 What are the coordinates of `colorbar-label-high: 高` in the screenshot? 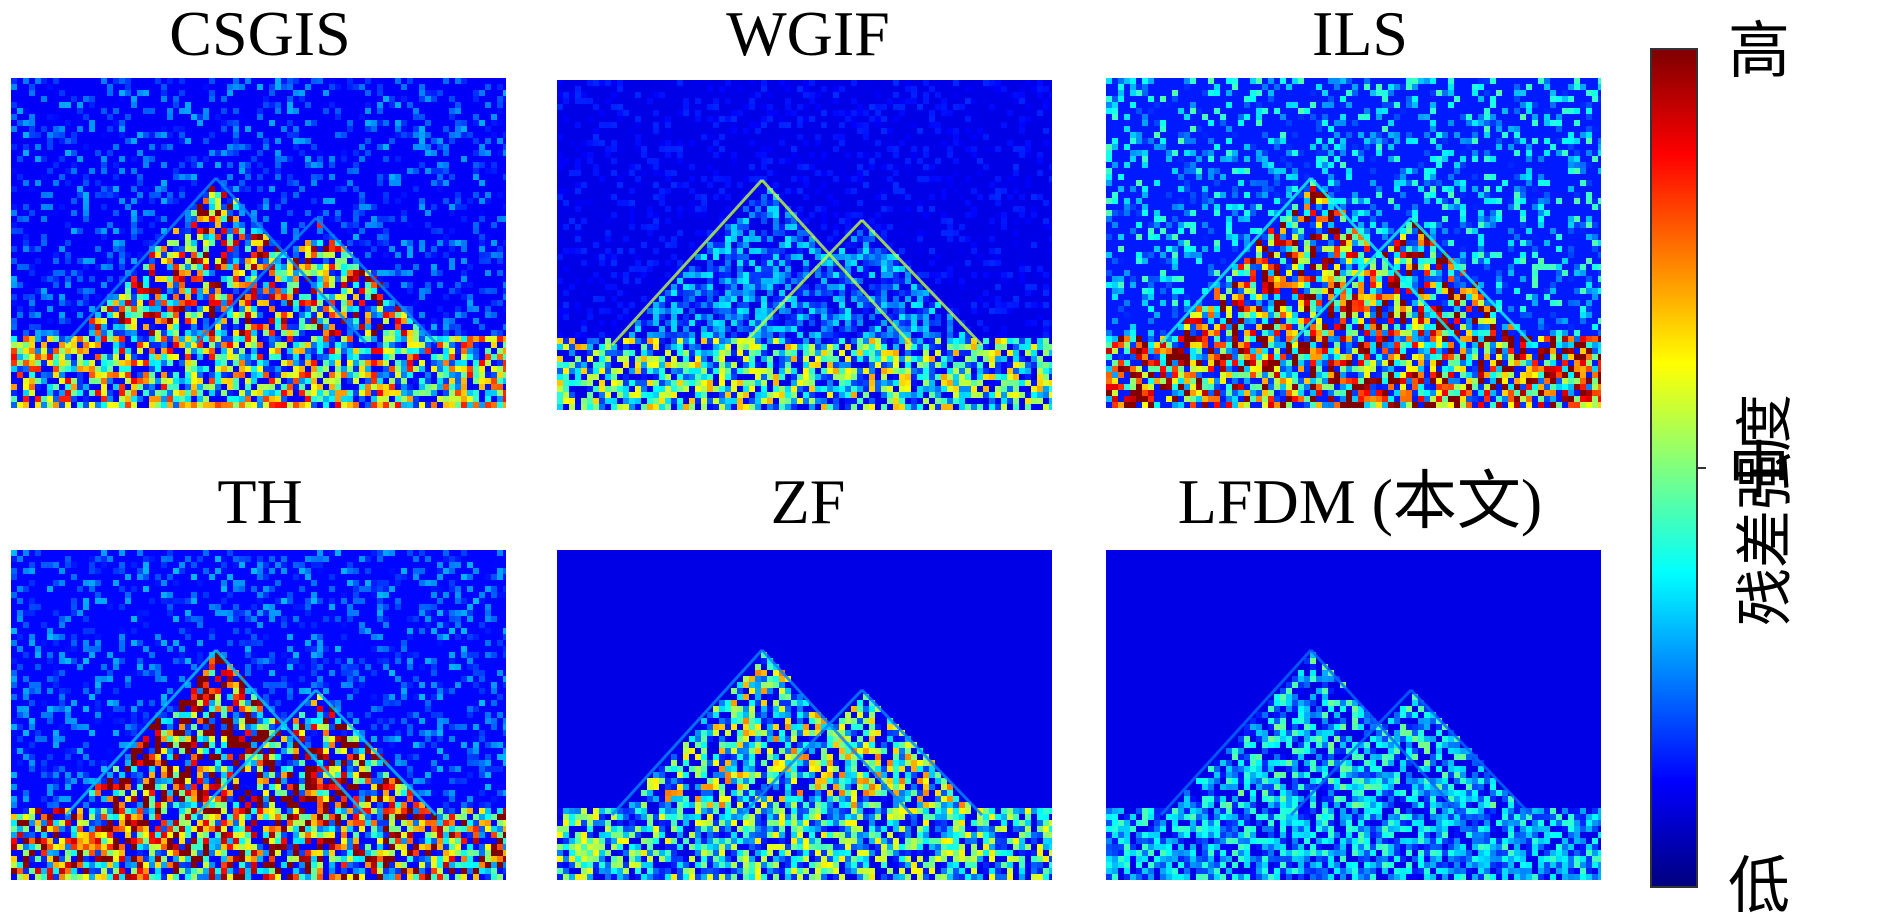 It's located at (1759, 50).